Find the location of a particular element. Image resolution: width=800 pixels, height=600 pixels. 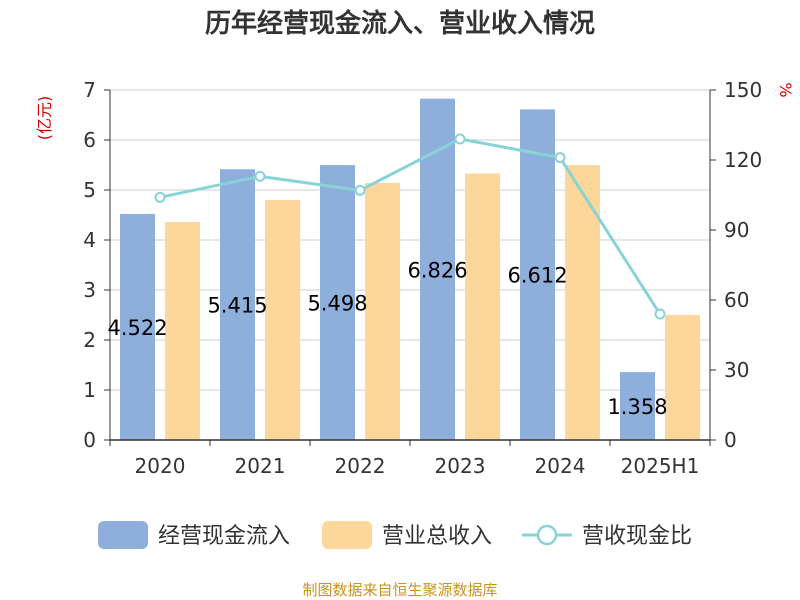

legend-label: 营业总收入 is located at coordinates (437, 536).